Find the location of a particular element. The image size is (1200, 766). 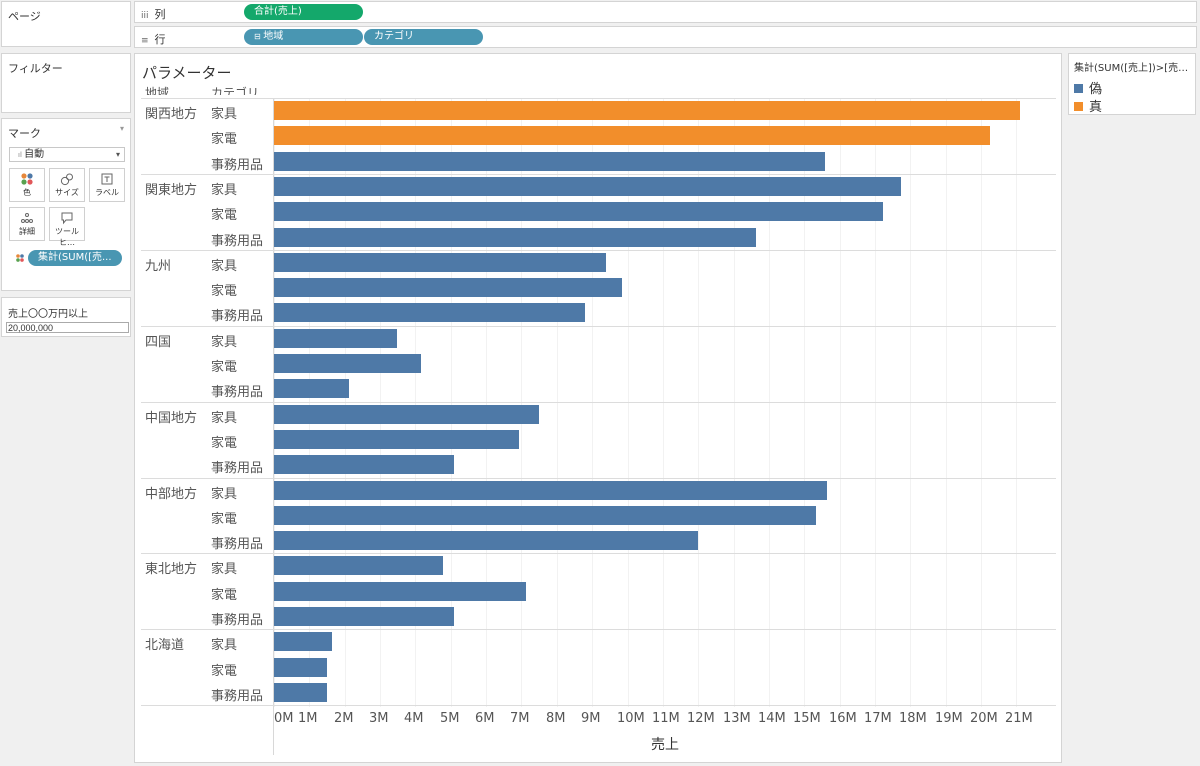

pages-shelf: ページ is located at coordinates (66, 24).